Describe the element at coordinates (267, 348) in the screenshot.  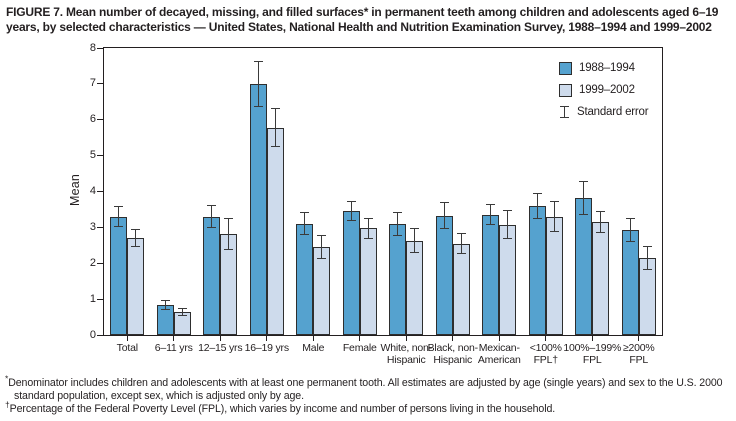
I see `x-tick-label: 16–19 yrs` at that location.